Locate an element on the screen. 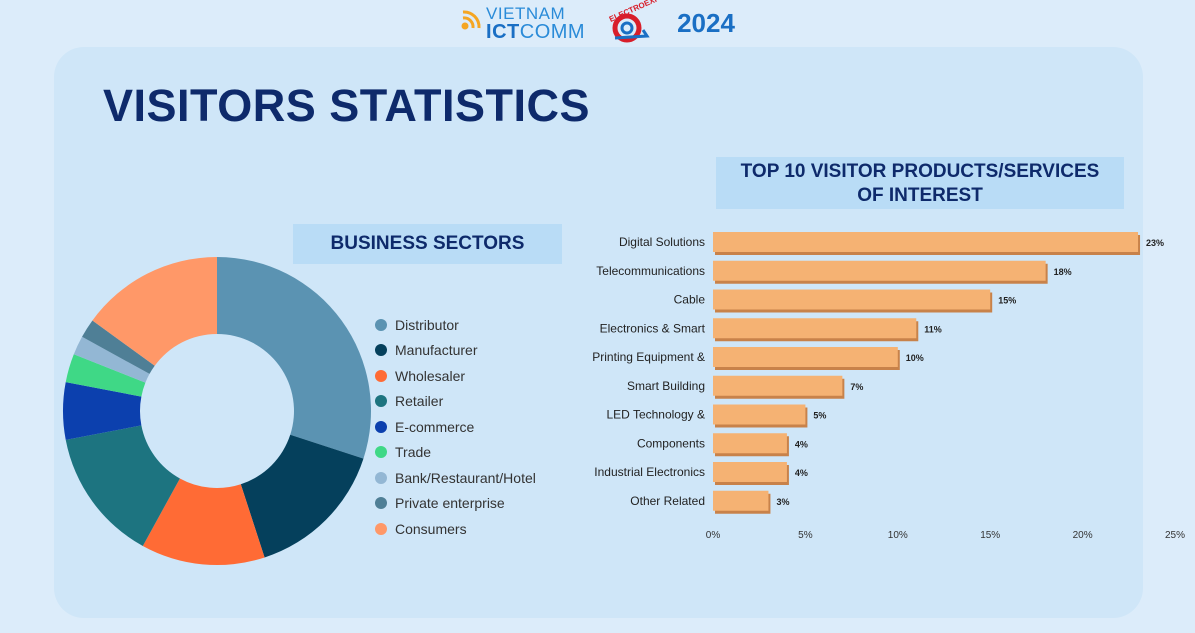 The width and height of the screenshot is (1195, 633). bar-data-label: 7% is located at coordinates (856, 387).